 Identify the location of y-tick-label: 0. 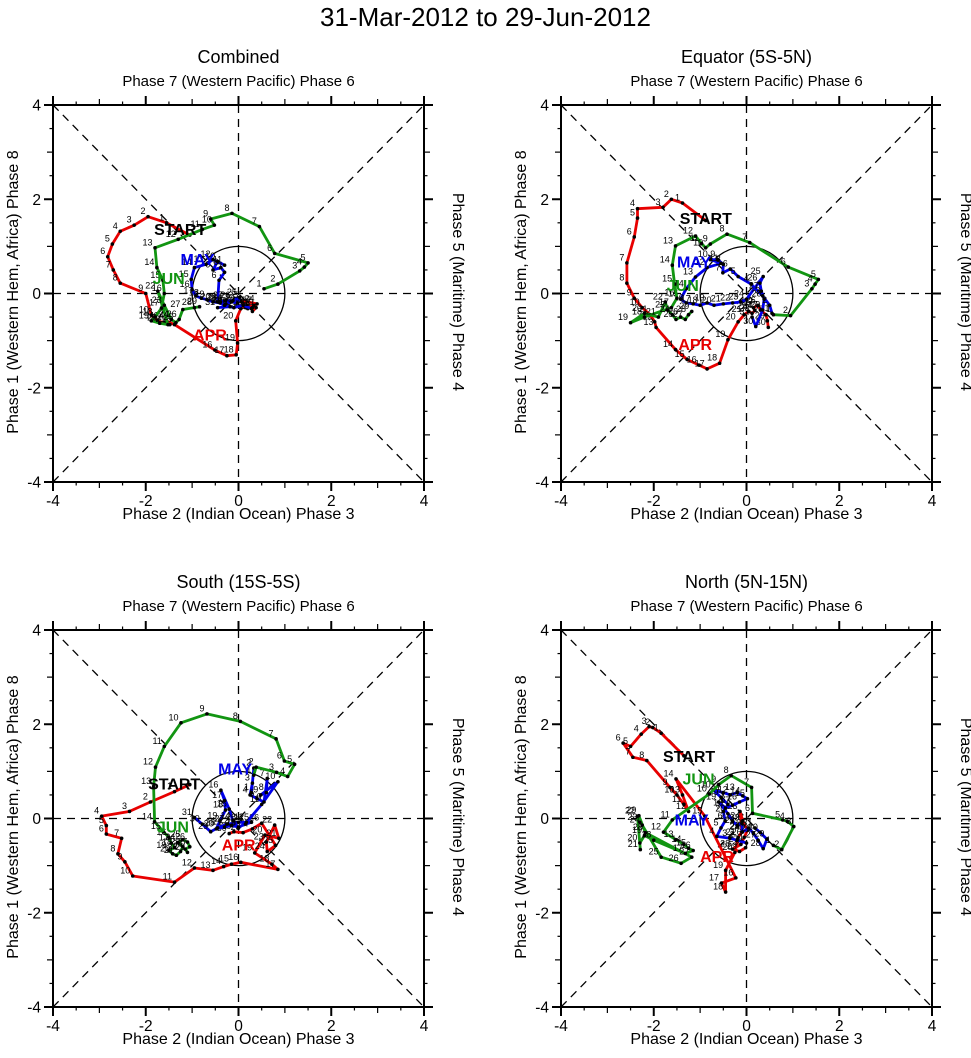
(36, 819).